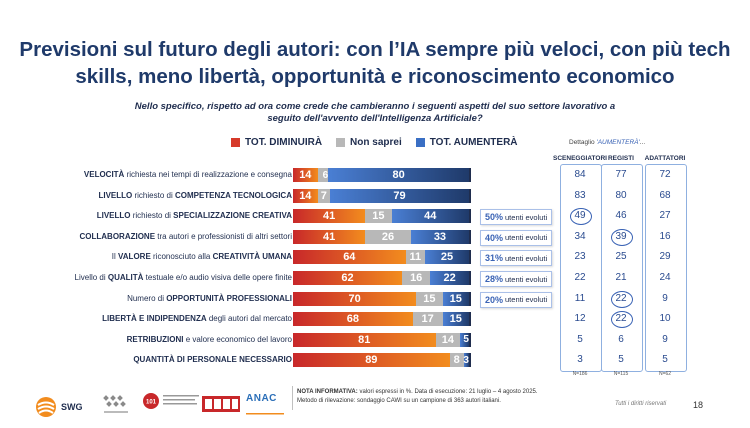  Describe the element at coordinates (621, 195) in the screenshot. I see `sector-value: 80` at that location.